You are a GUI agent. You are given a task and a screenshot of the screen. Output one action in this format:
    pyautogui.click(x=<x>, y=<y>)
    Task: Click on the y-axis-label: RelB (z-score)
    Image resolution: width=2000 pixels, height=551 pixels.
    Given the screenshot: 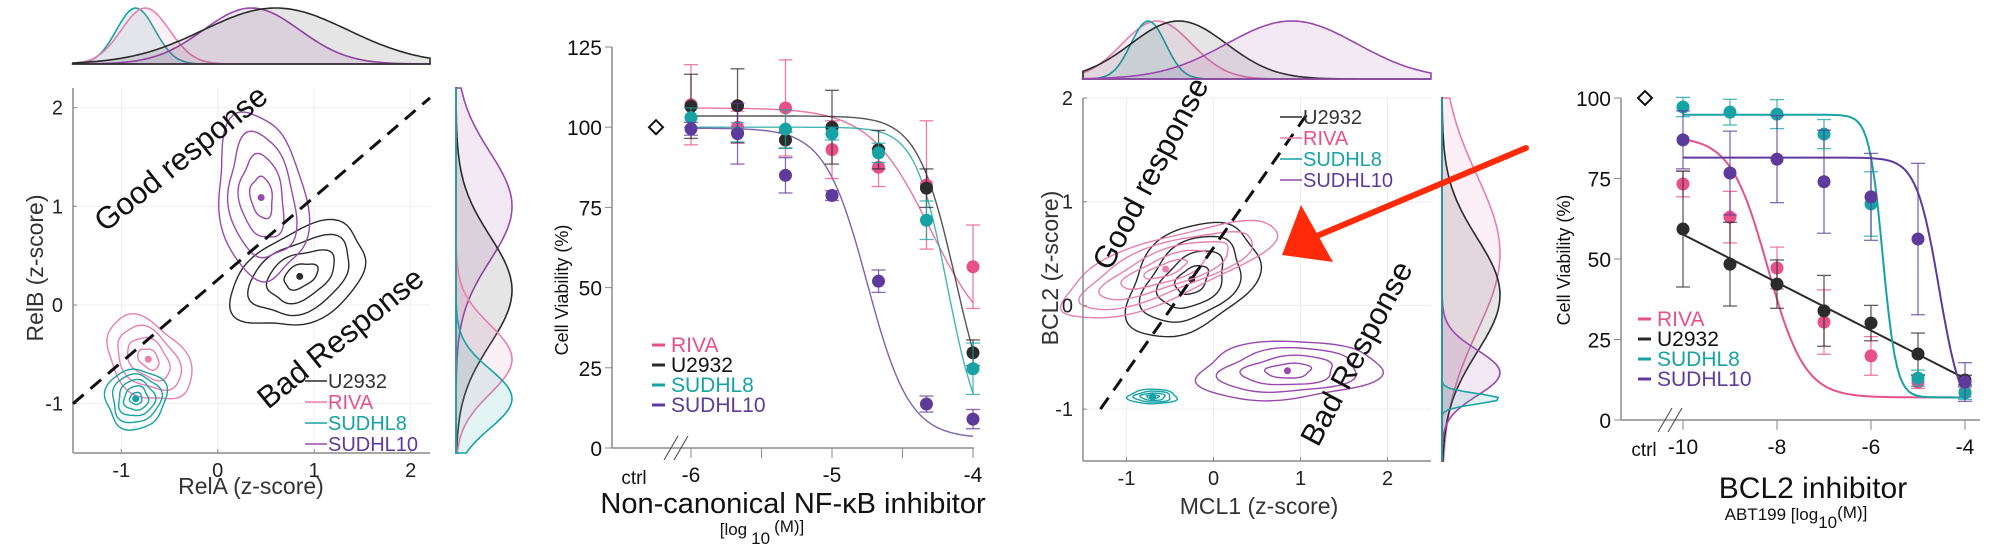 What is the action you would take?
    pyautogui.click(x=35, y=268)
    